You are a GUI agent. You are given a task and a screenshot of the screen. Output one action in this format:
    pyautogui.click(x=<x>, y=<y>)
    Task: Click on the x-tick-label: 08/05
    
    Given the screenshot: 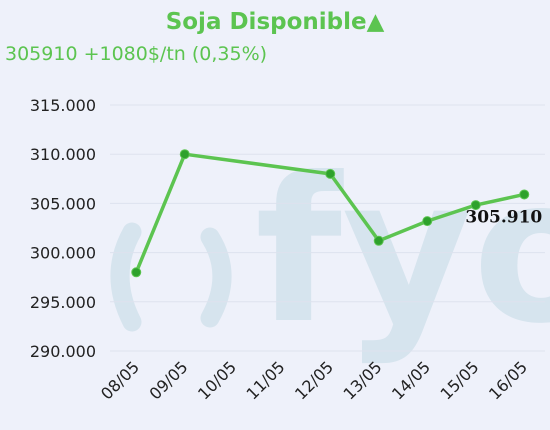 What is the action you would take?
    pyautogui.click(x=120, y=380)
    